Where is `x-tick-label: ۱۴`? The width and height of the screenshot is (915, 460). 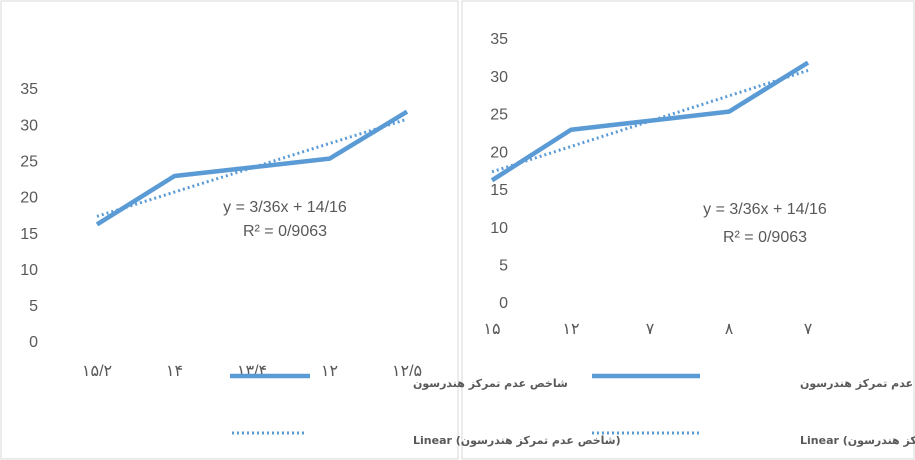 x-tick-label: ۱۴ is located at coordinates (174, 371).